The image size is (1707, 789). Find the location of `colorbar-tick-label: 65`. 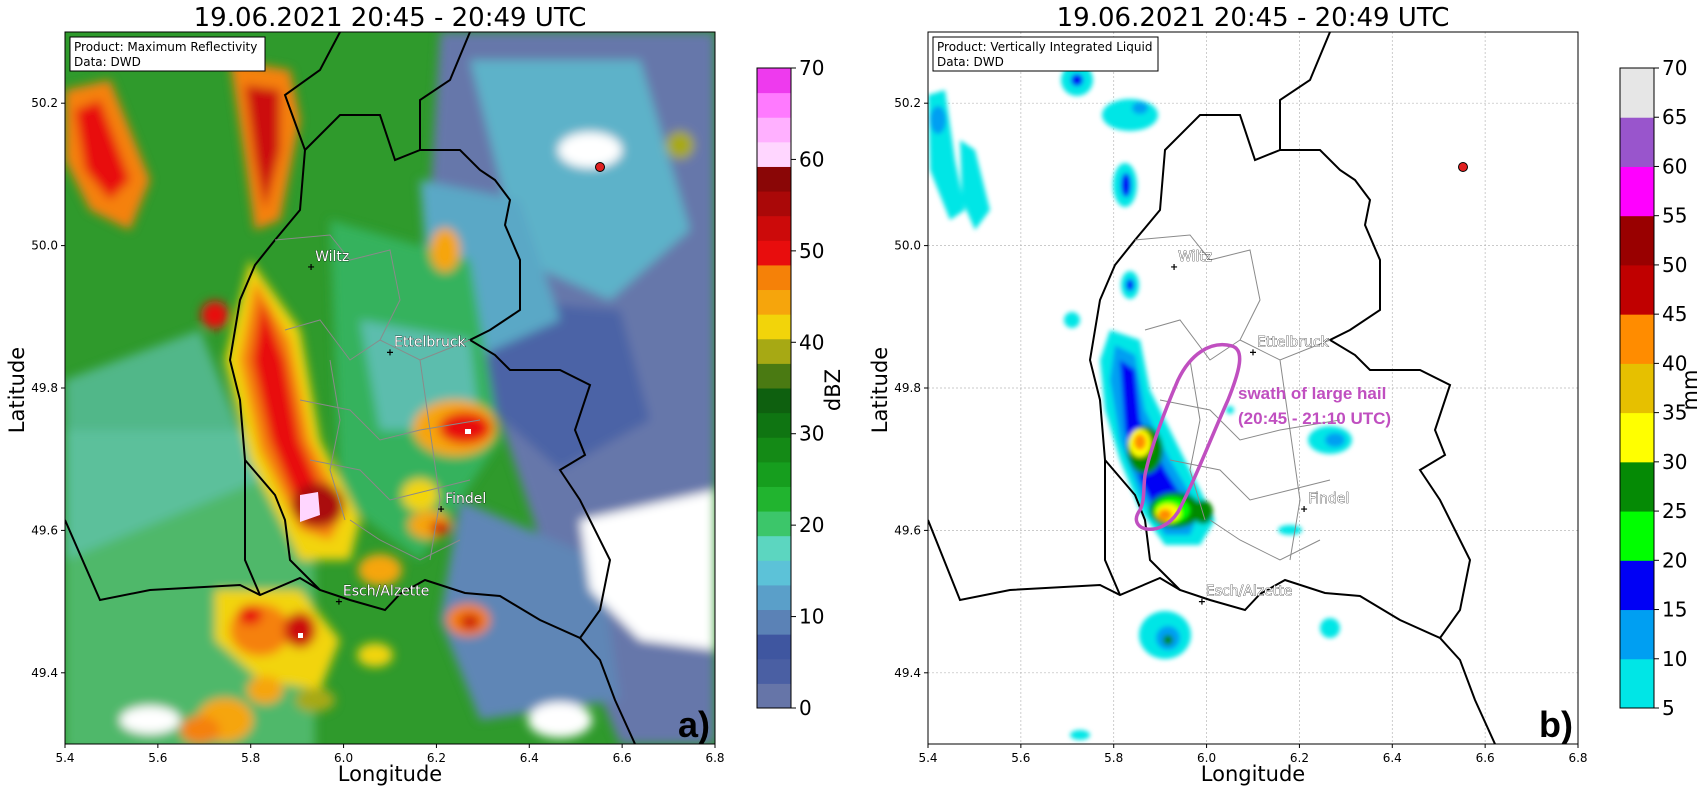

colorbar-tick-label: 65 is located at coordinates (1674, 117).